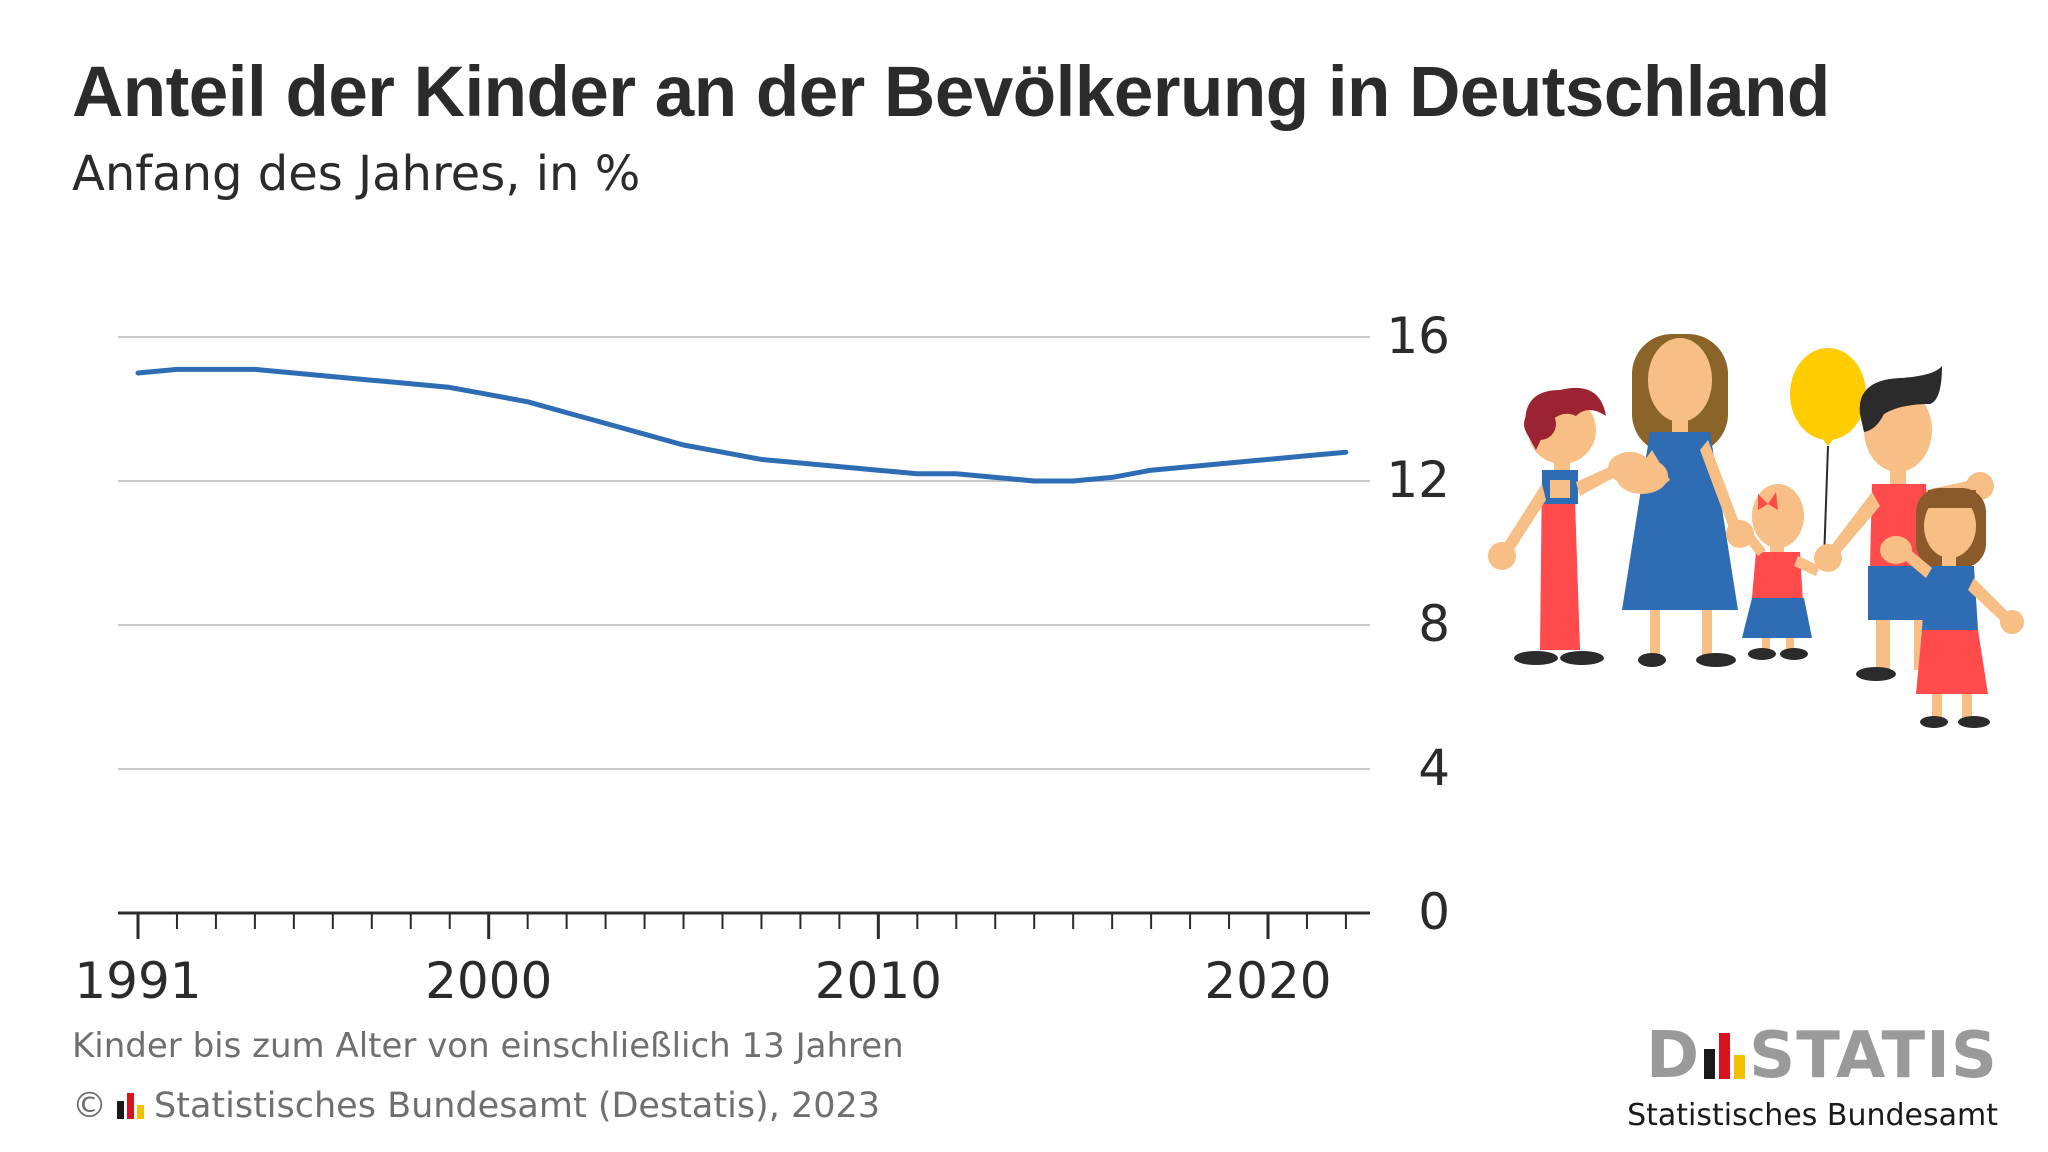  I want to click on boy-figure-left, so click(1570, 526).